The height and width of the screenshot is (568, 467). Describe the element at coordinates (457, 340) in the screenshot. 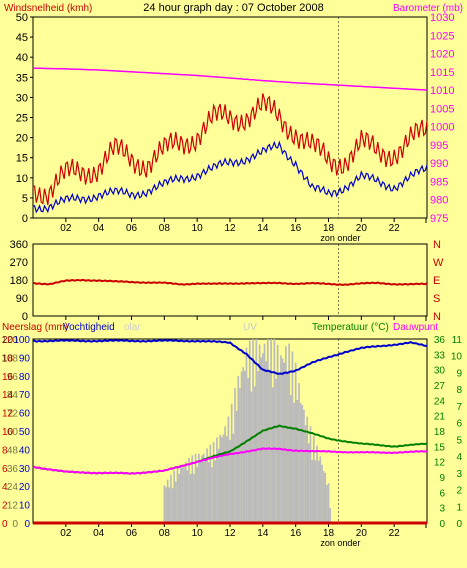

I see `uv-tick-label: 11` at that location.